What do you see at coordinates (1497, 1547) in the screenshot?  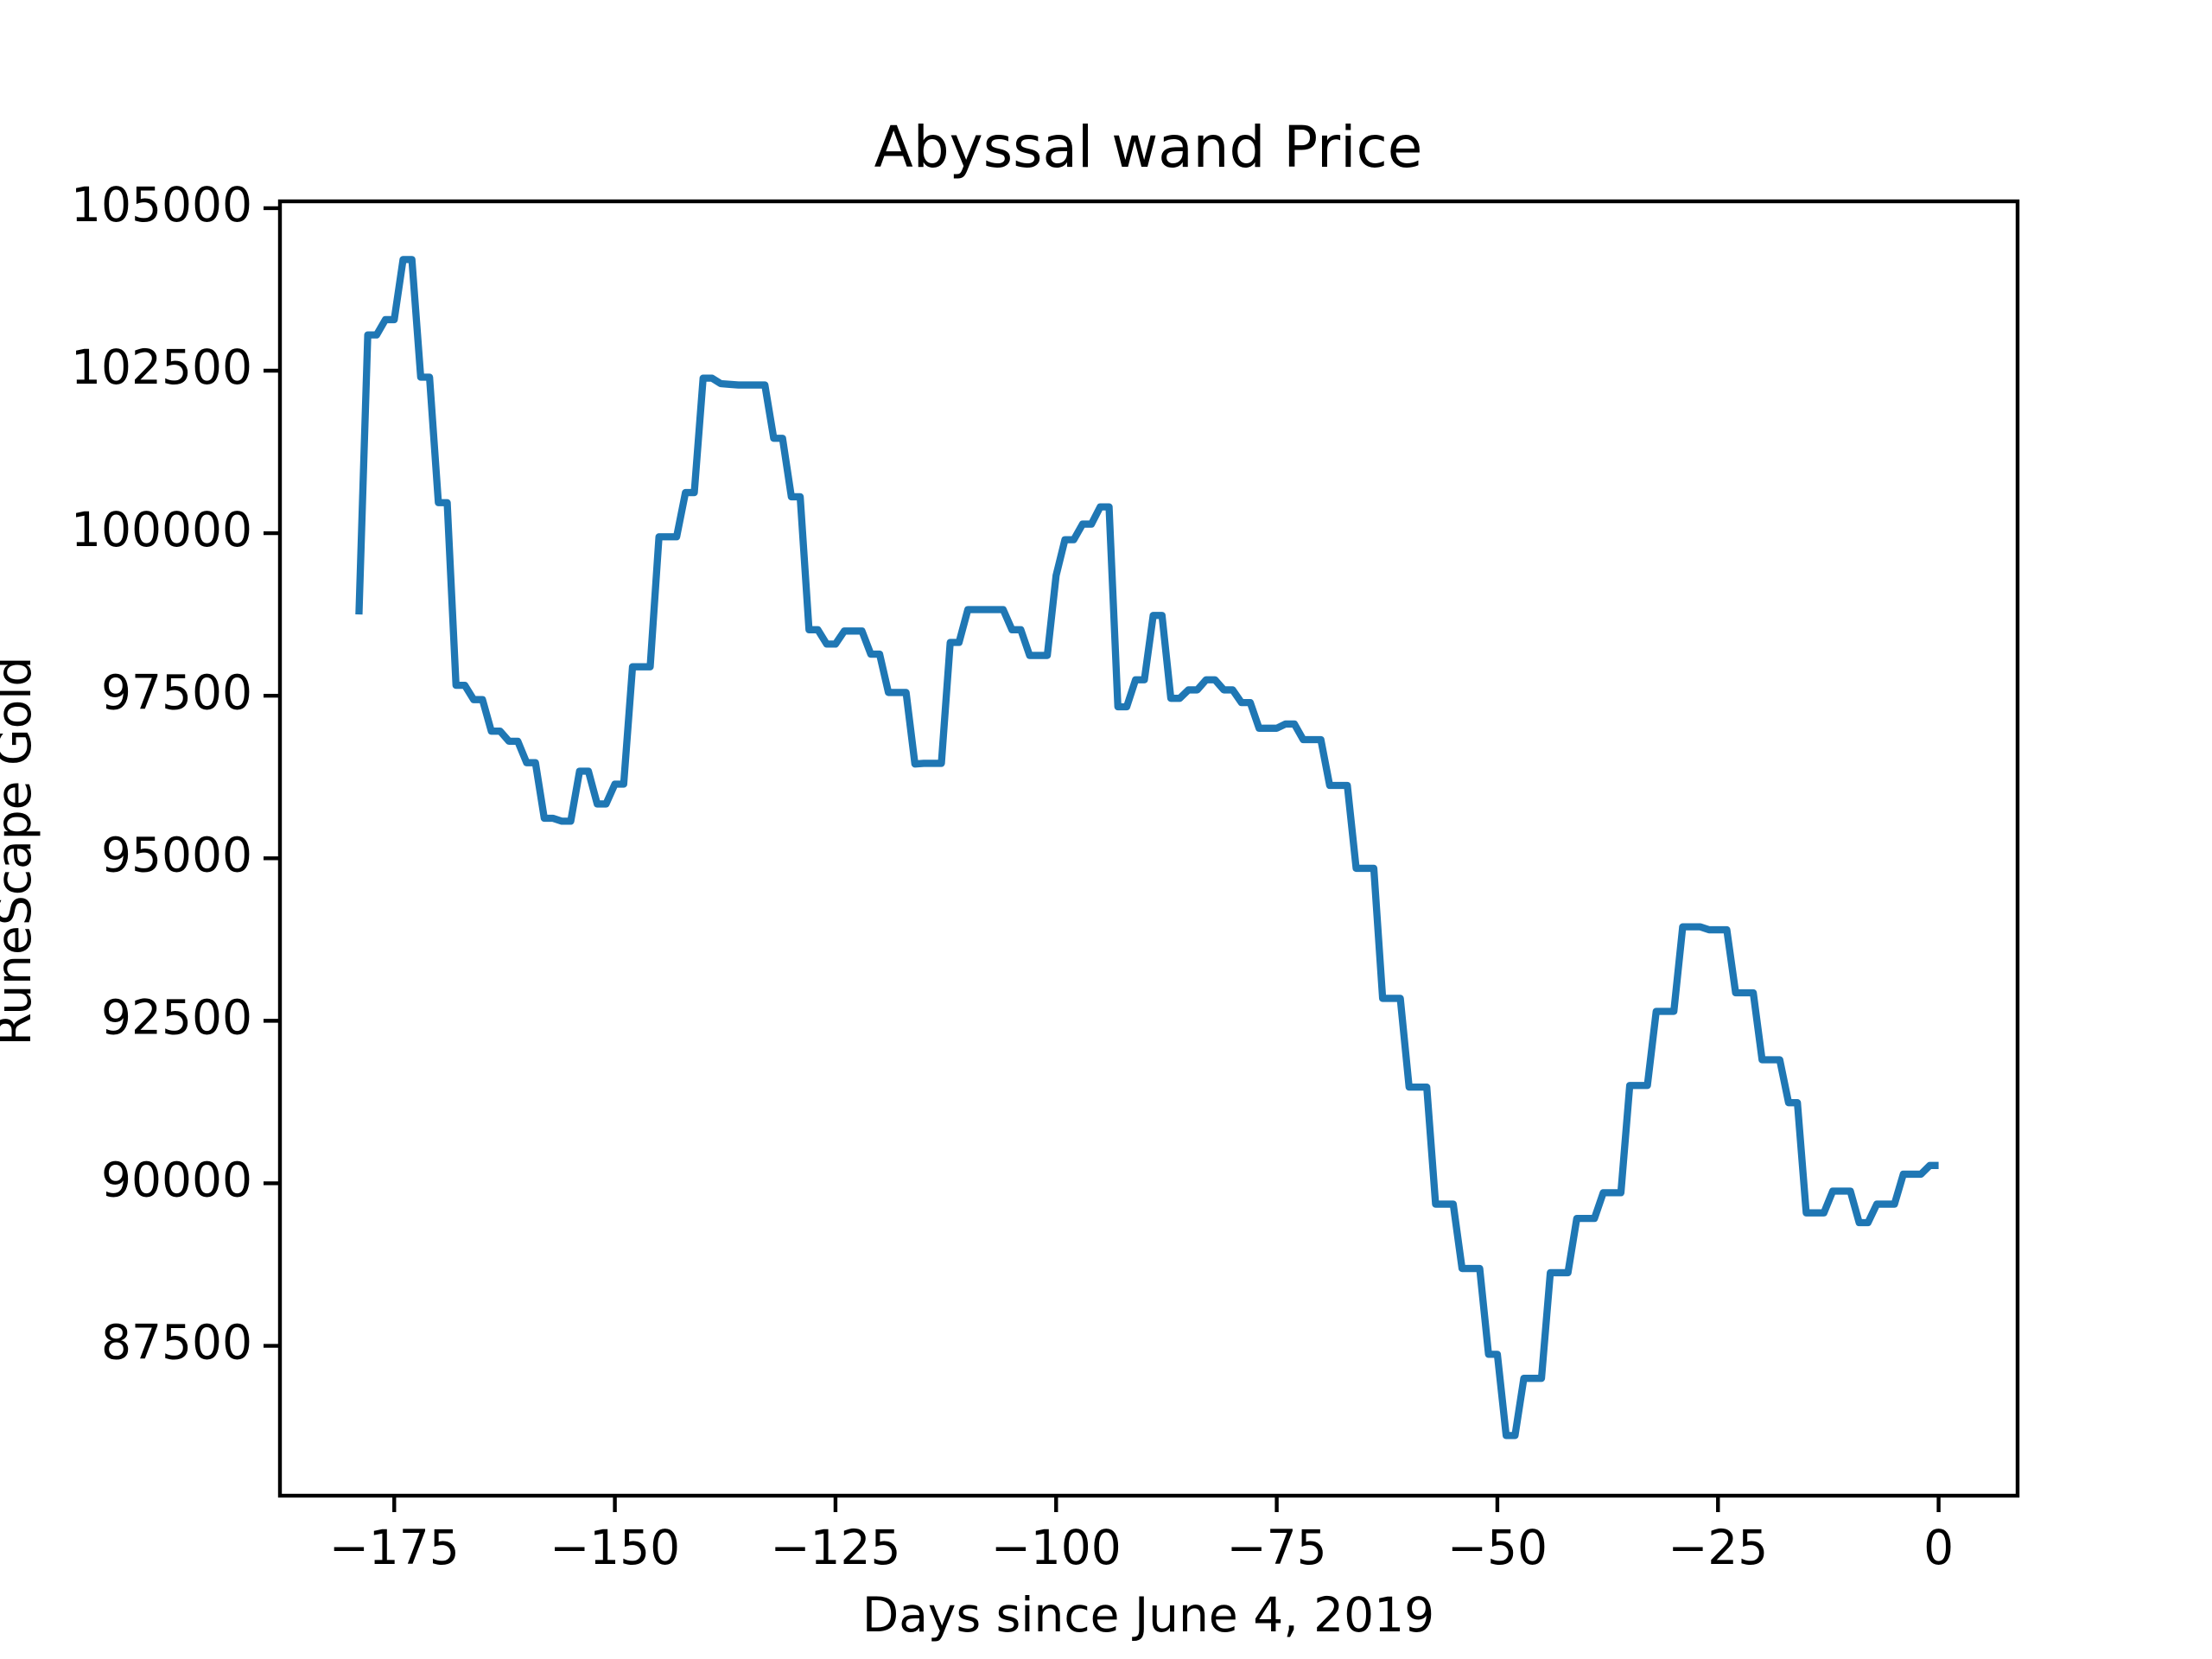 I see `x-tick-label: −50` at bounding box center [1497, 1547].